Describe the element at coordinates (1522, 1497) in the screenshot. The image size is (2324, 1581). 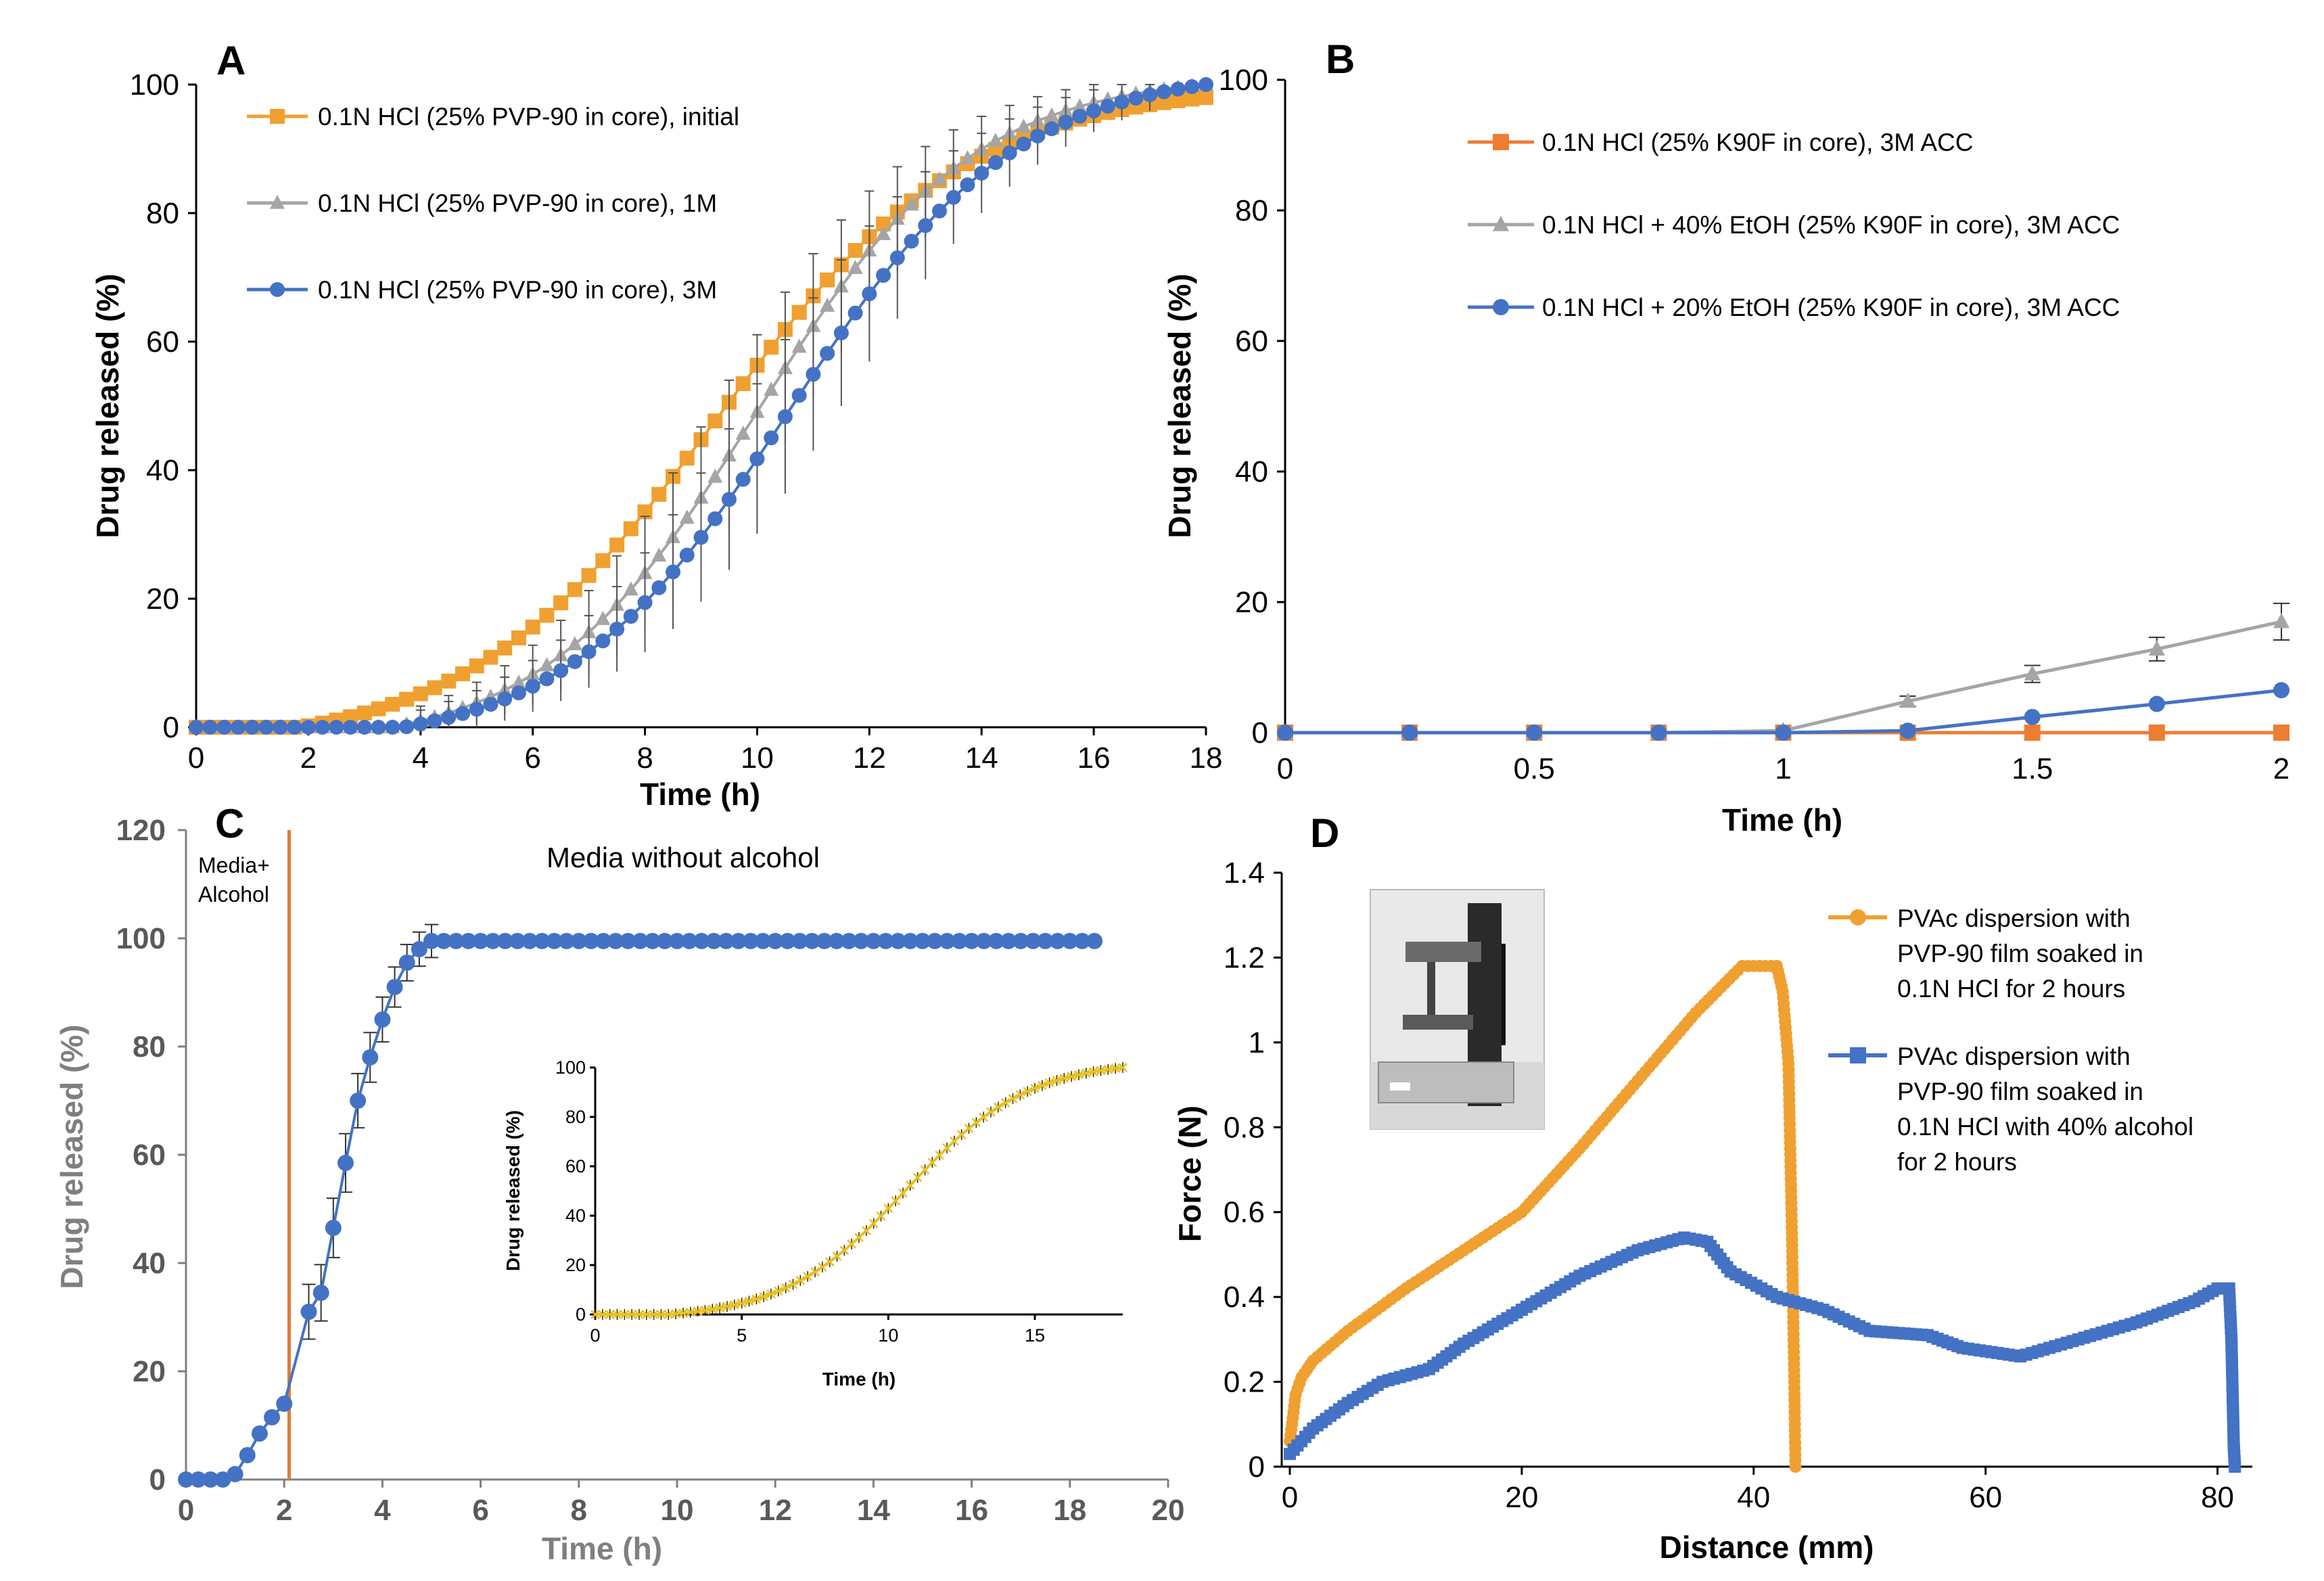
I see `x-tick-label: 20` at that location.